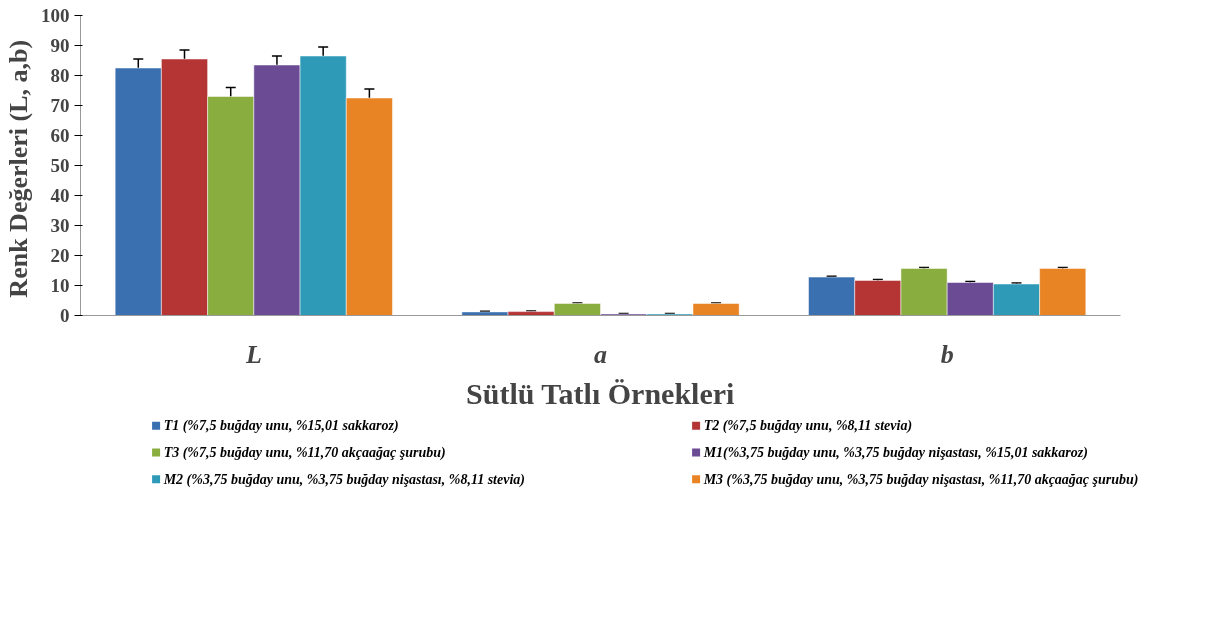  Describe the element at coordinates (808, 426) in the screenshot. I see `legend-label: T2 (%7,5 buğday unu, %8,11 stevia)` at that location.